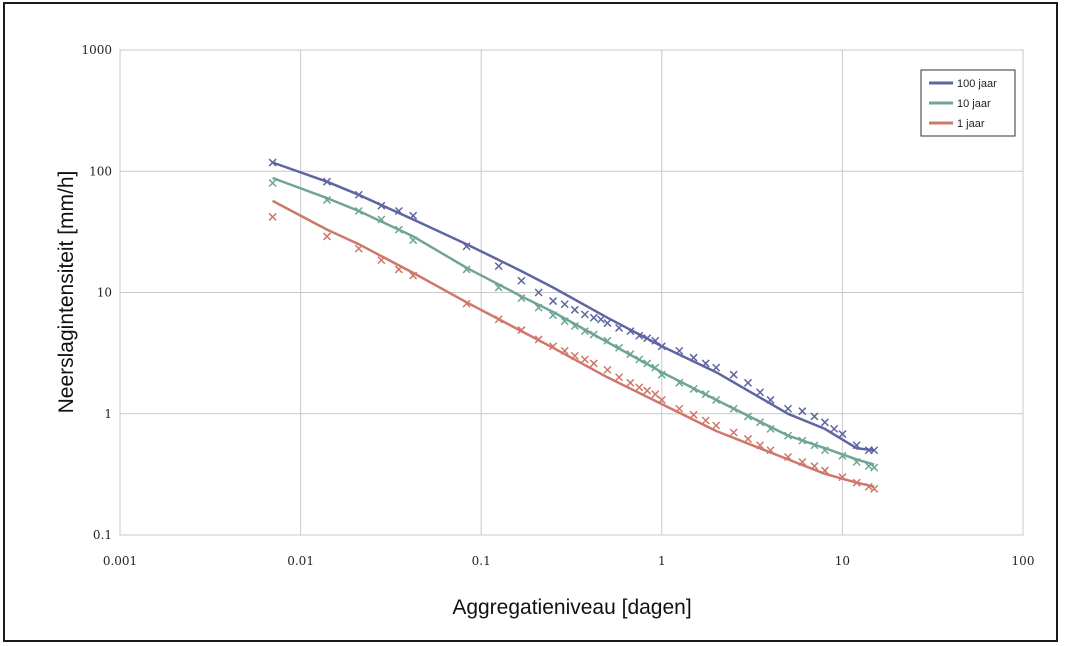 This screenshot has height=646, width=1065. I want to click on y-tick-label: 1000, so click(96, 50).